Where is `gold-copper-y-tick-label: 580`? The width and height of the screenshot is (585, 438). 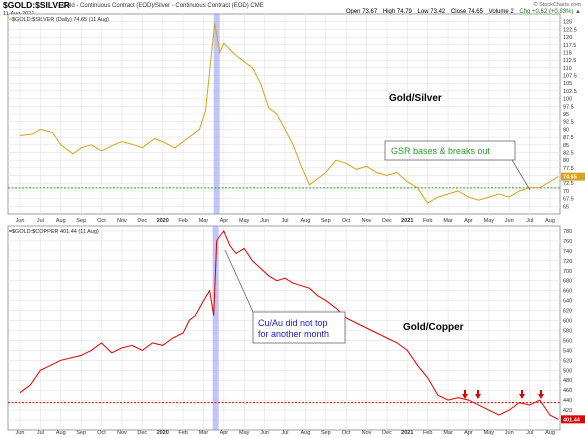 gold-copper-y-tick-label: 580 is located at coordinates (567, 331).